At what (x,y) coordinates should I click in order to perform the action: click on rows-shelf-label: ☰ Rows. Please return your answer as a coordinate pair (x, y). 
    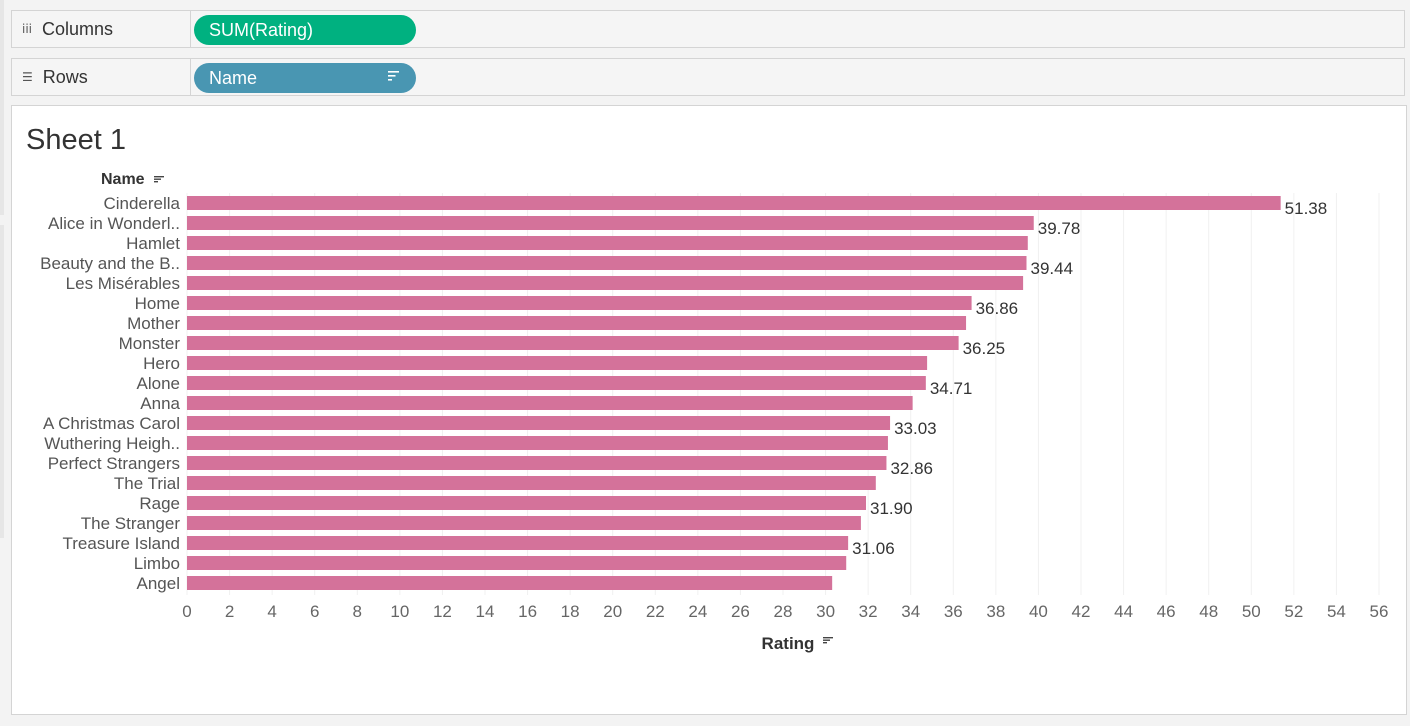
    Looking at the image, I should click on (101, 77).